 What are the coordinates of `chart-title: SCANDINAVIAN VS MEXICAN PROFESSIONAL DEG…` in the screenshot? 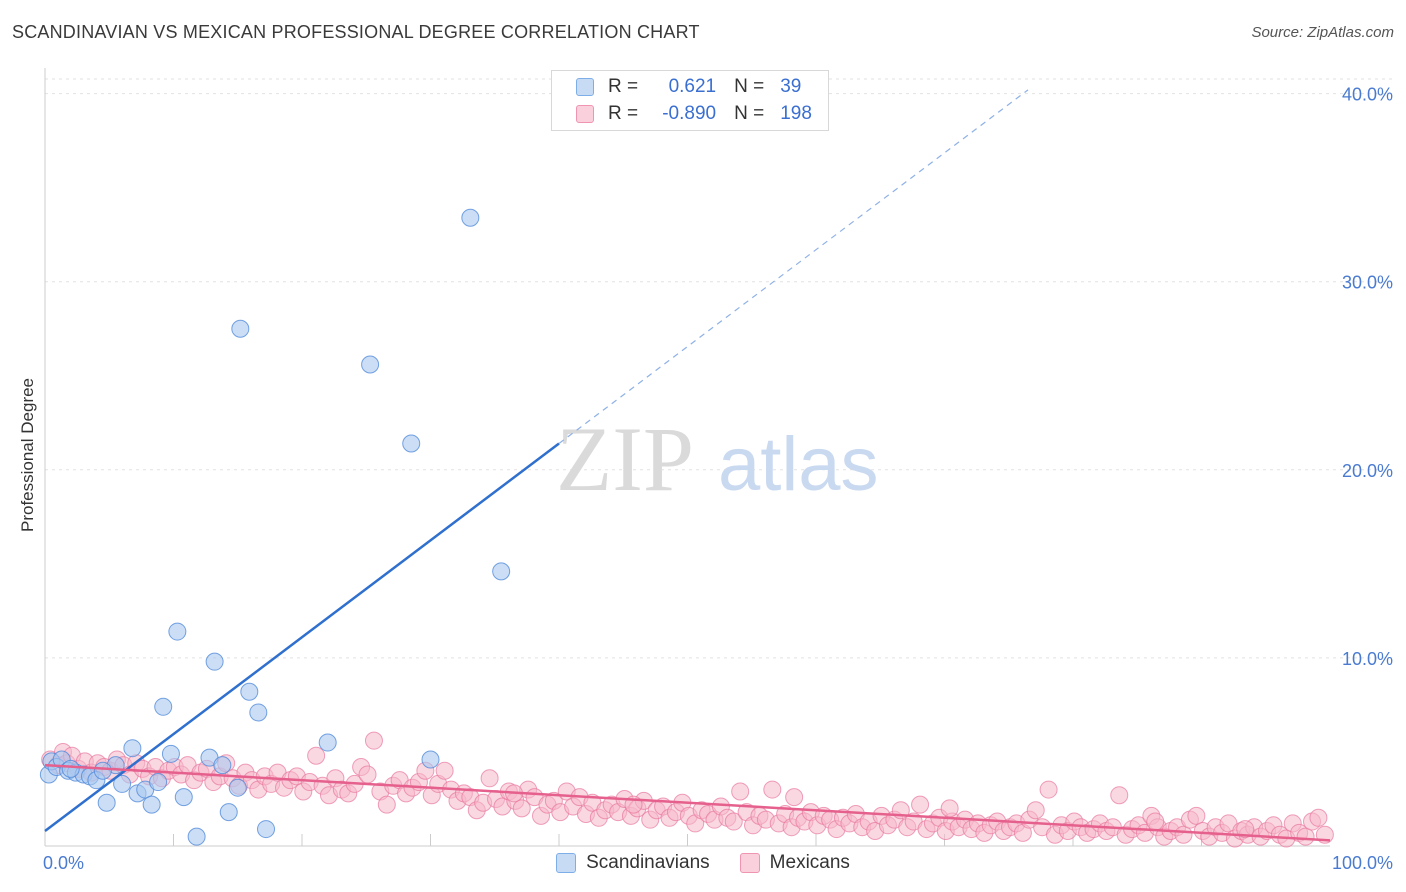 It's located at (356, 32).